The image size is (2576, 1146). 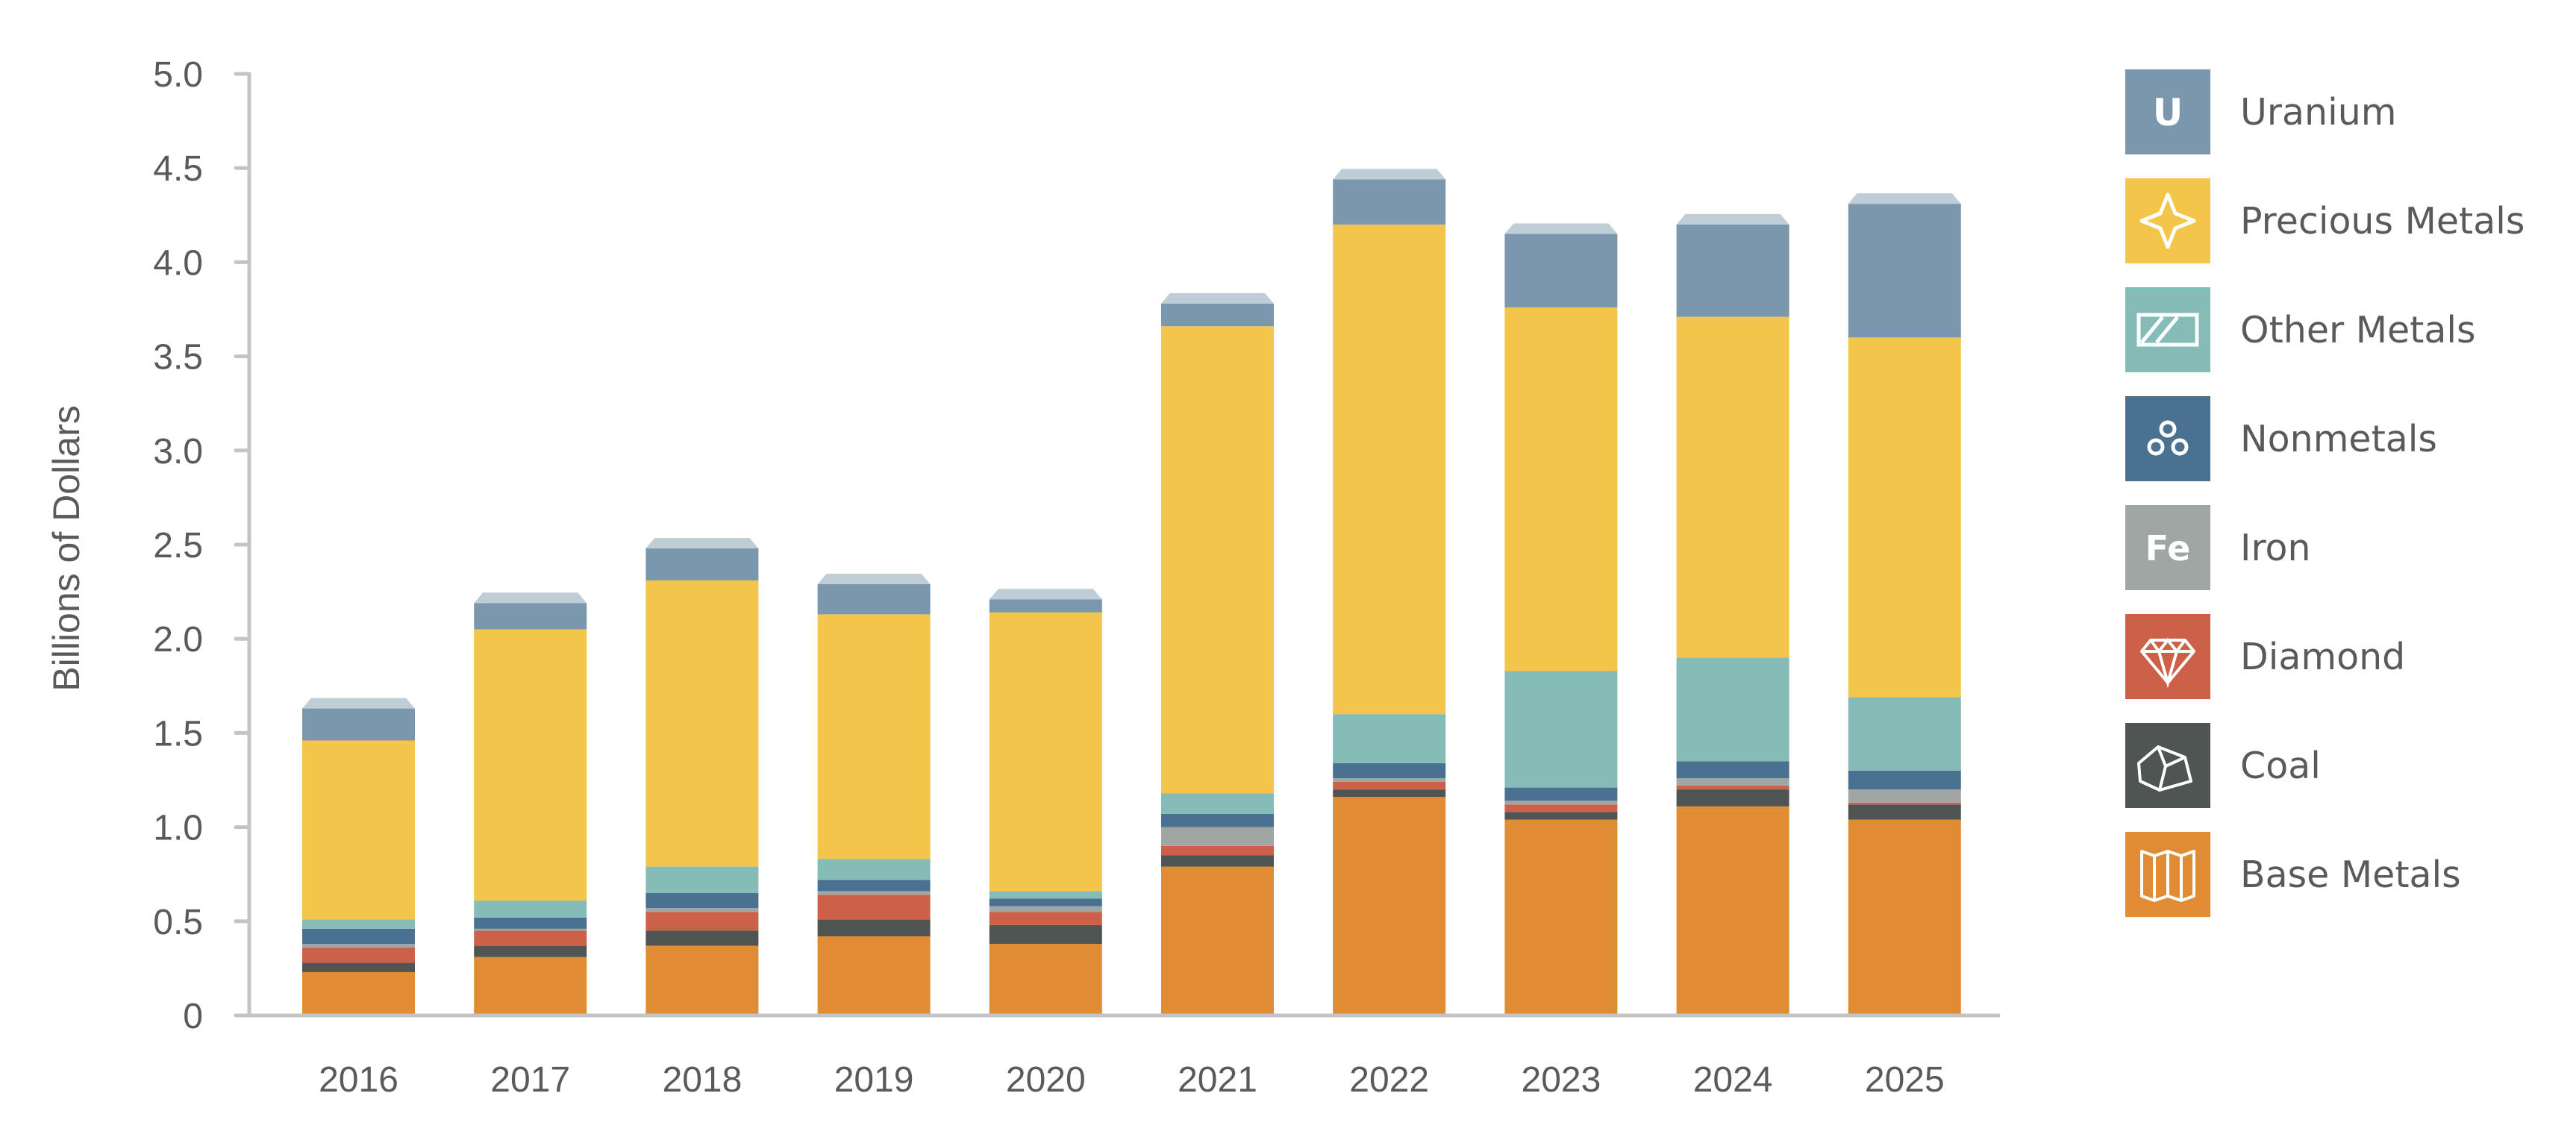 I want to click on legend-item-iron: Fe Iron, so click(x=2341, y=547).